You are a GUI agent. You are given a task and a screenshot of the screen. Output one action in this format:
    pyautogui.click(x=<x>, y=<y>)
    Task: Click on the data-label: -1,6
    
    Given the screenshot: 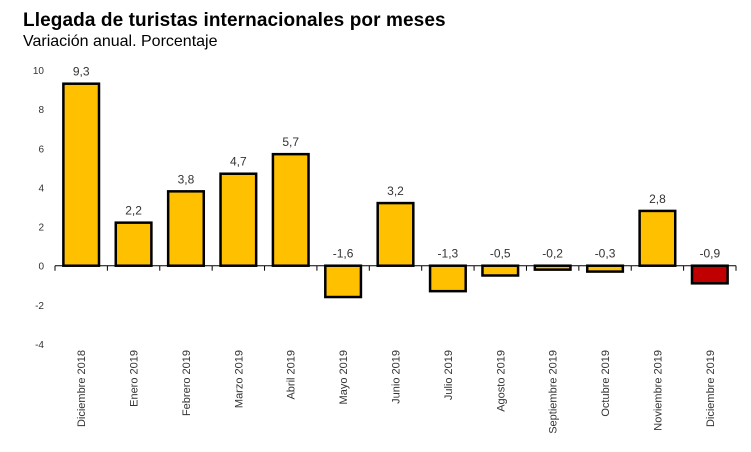 What is the action you would take?
    pyautogui.click(x=343, y=254)
    